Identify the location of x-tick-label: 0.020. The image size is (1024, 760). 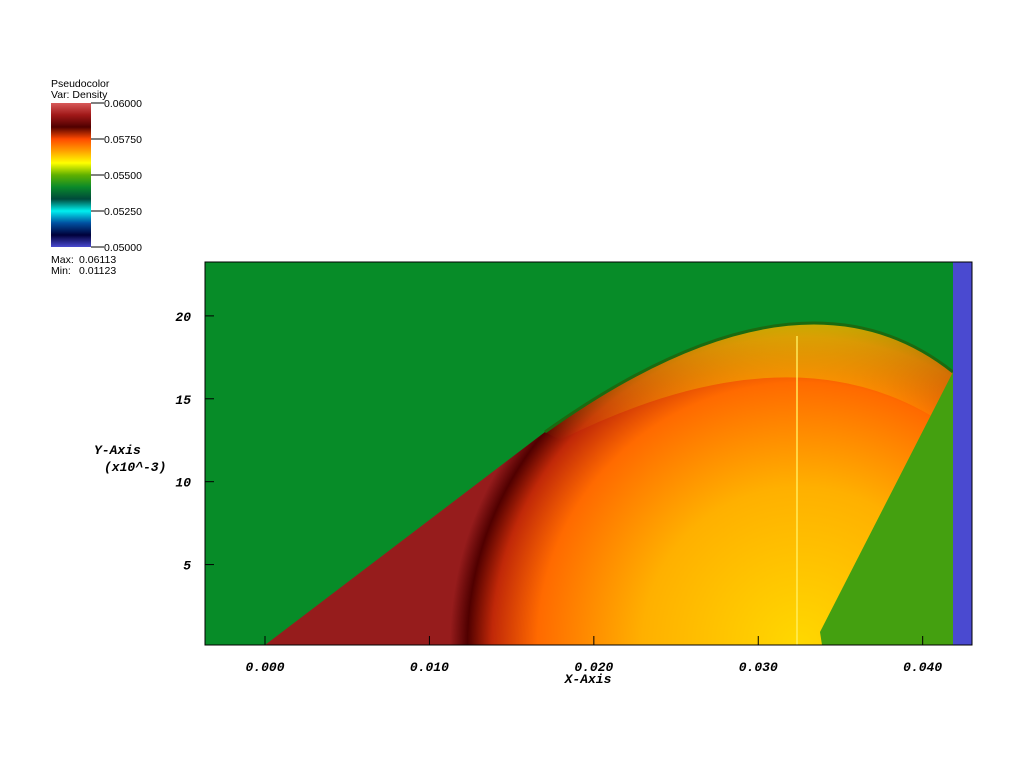
(593, 667).